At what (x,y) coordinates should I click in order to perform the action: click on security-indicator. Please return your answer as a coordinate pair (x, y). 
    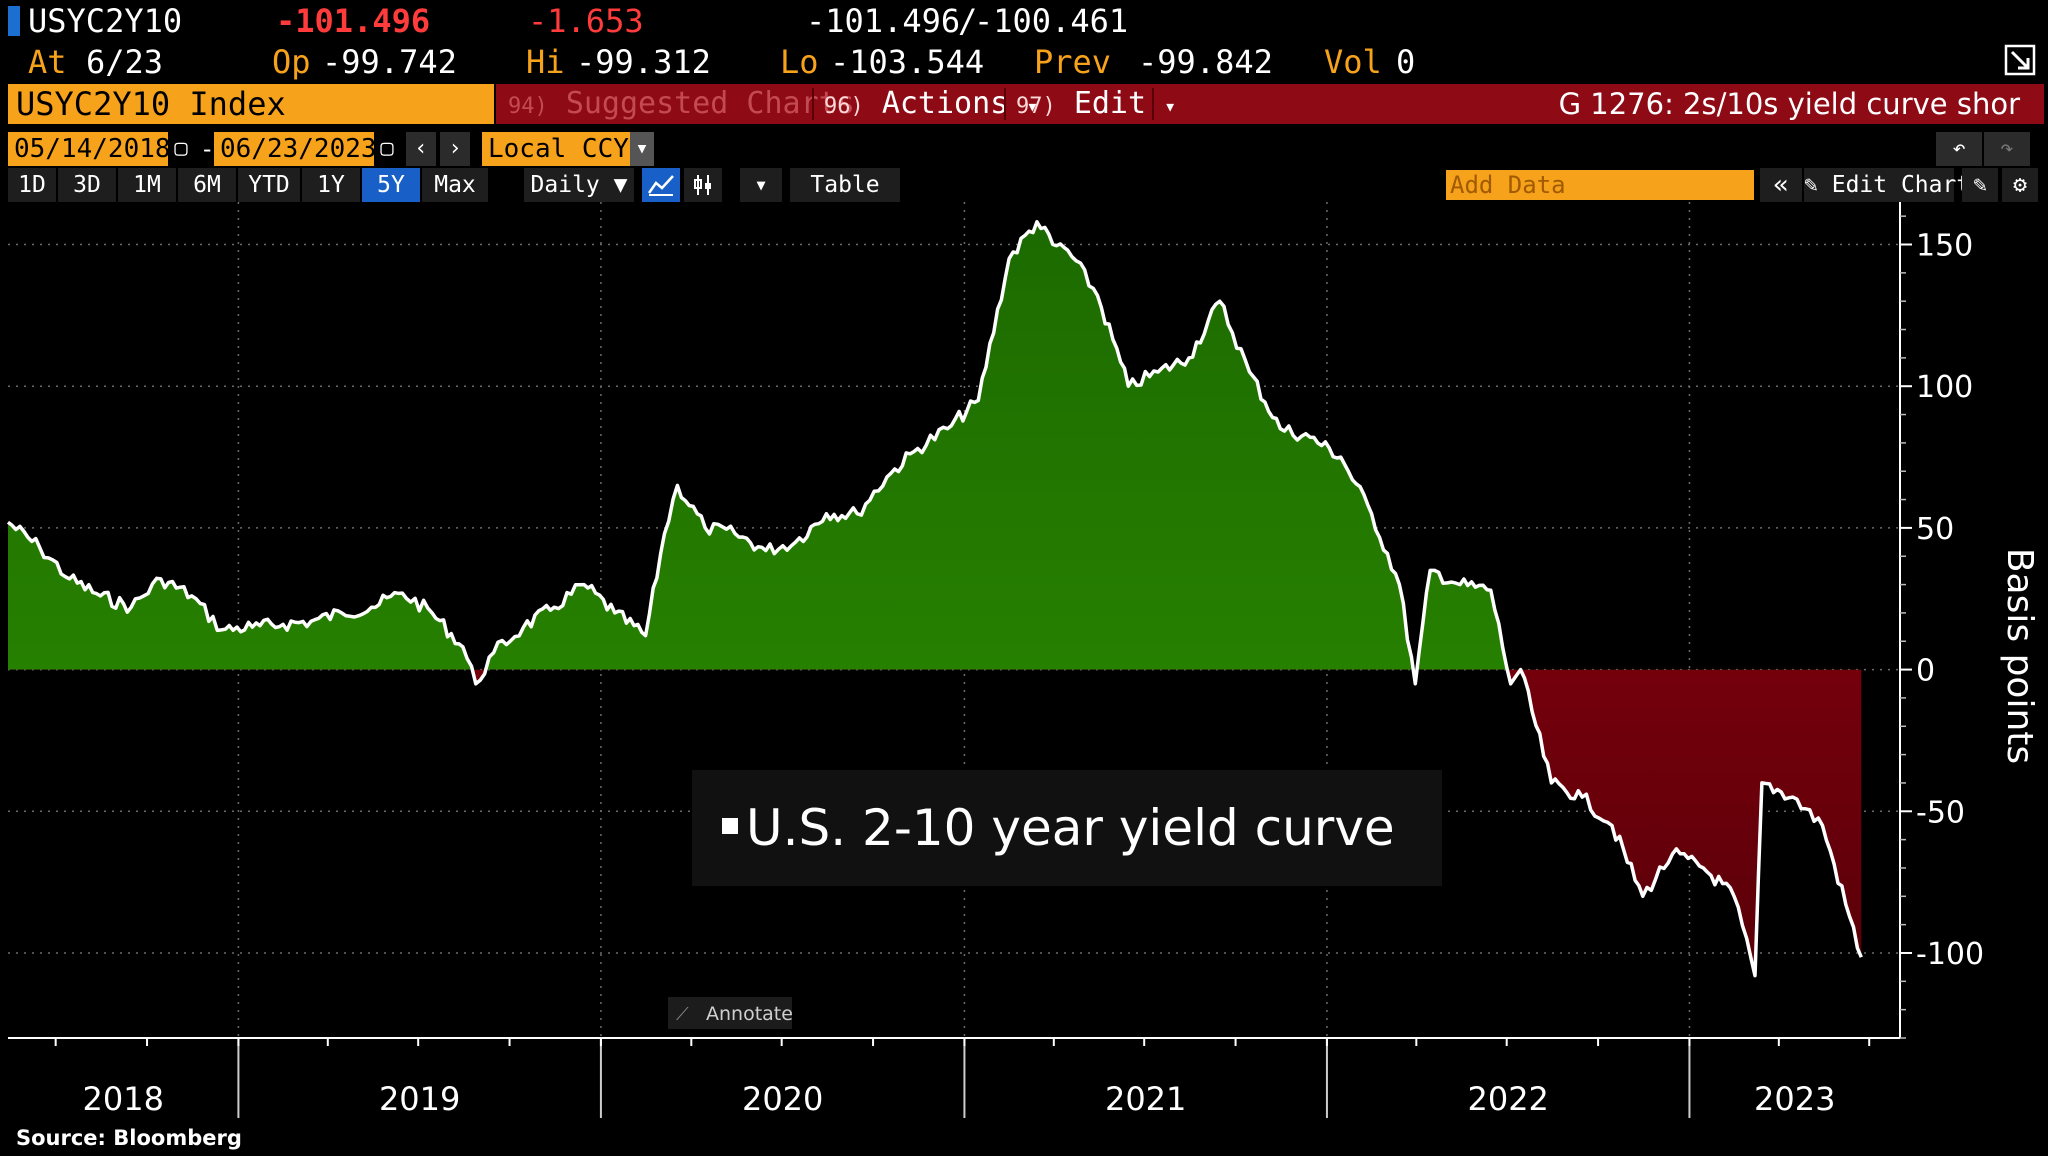
    Looking at the image, I should click on (14, 21).